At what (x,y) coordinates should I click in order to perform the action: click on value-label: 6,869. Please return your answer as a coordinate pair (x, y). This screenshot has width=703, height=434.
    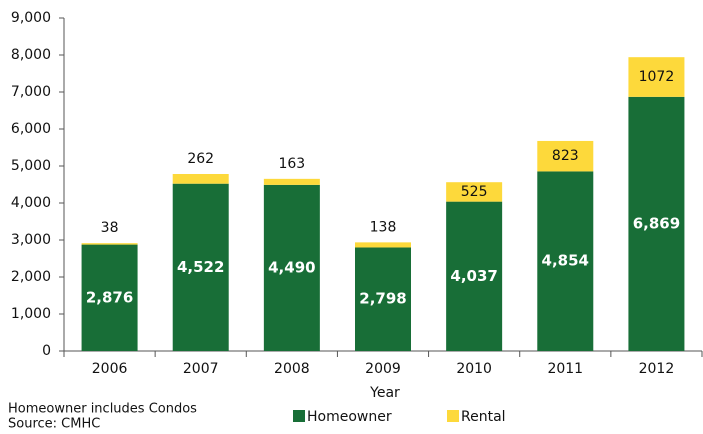
    Looking at the image, I should click on (656, 223).